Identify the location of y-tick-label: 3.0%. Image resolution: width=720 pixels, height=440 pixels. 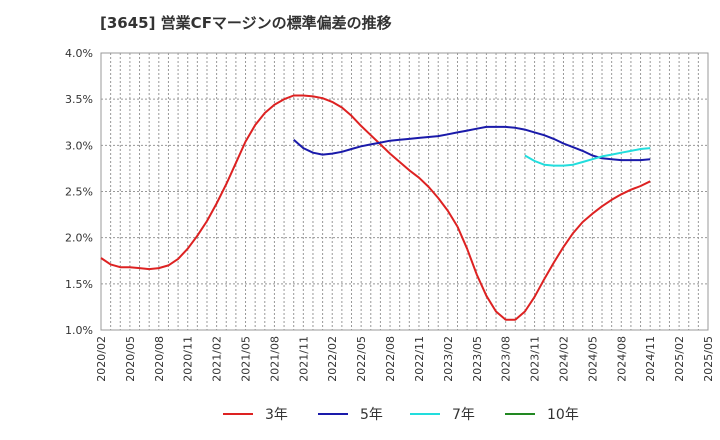
(79, 145).